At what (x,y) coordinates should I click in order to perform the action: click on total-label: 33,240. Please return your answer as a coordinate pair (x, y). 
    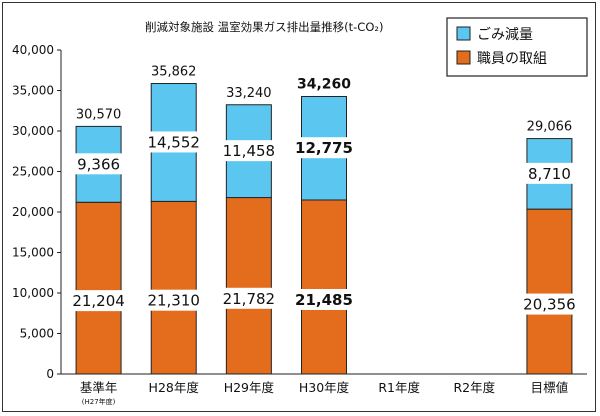
    Looking at the image, I should click on (249, 93).